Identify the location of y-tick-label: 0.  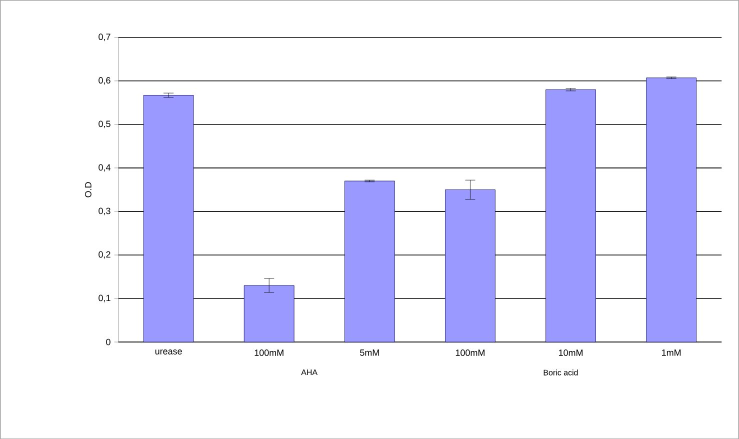
(108, 342).